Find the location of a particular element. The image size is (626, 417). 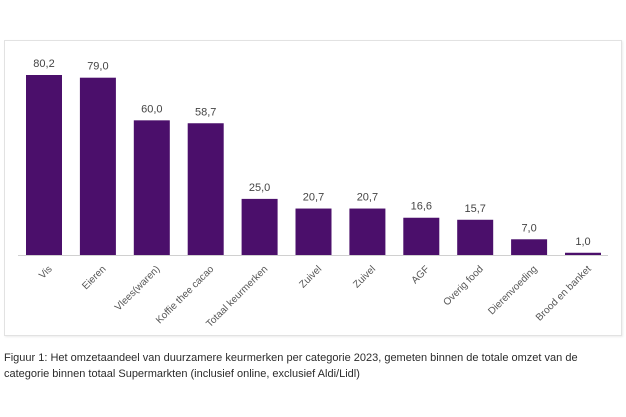

data-label: 7,0 is located at coordinates (528, 228).